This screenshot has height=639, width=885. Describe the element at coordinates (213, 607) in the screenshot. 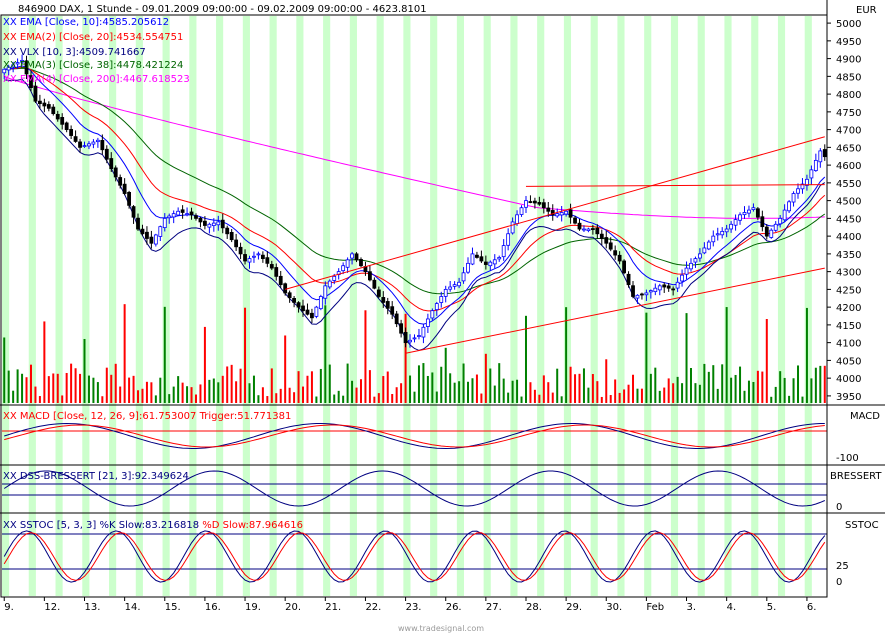

I see `time-tick-label: 16.` at that location.